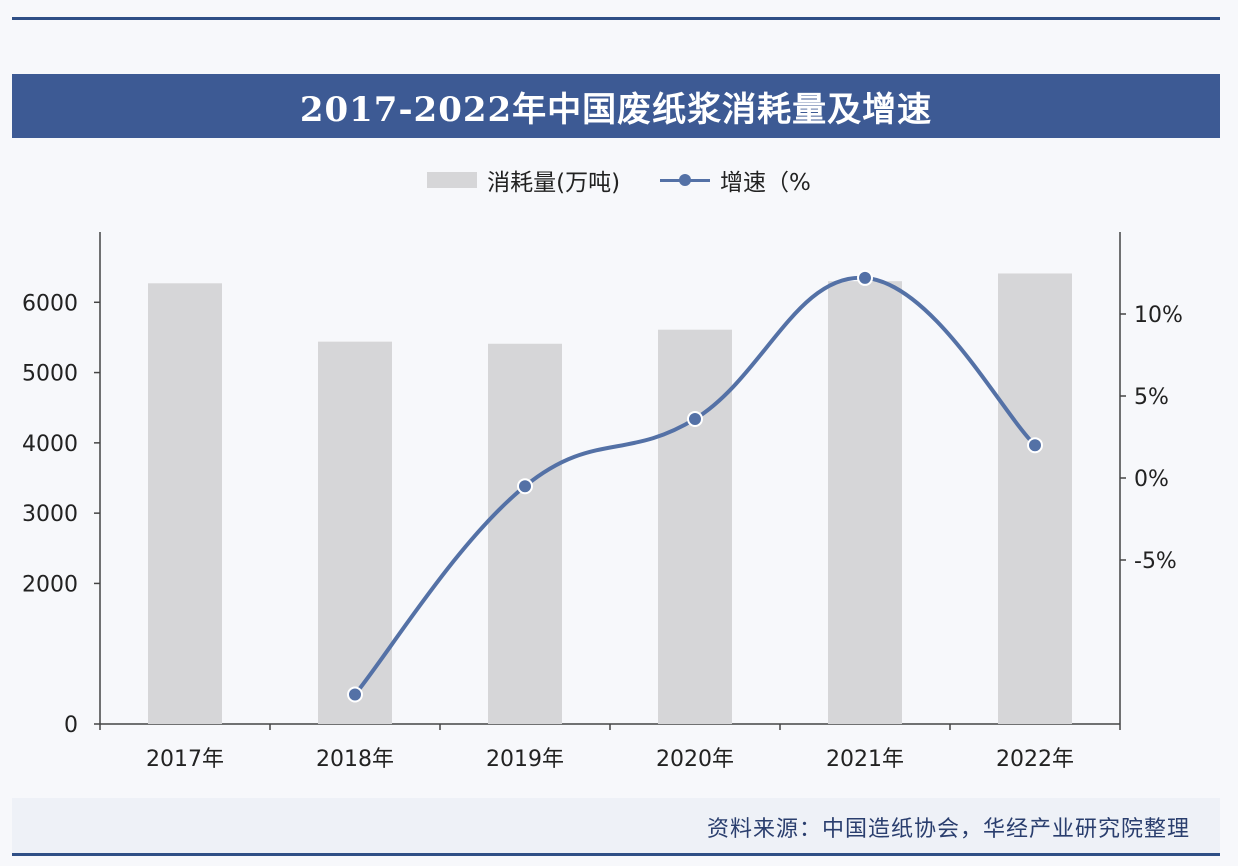 The height and width of the screenshot is (866, 1238). What do you see at coordinates (616, 18) in the screenshot?
I see `top-rule` at bounding box center [616, 18].